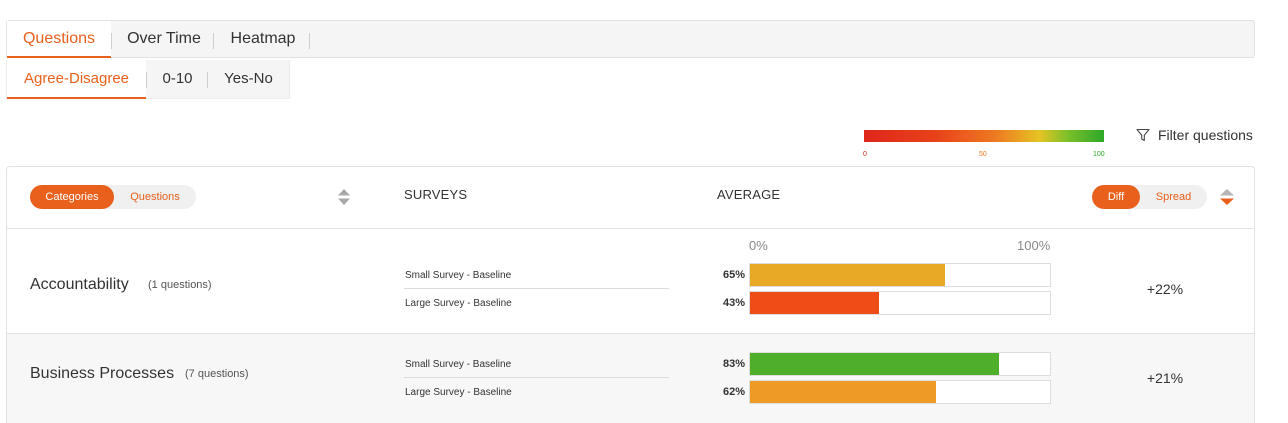 The width and height of the screenshot is (1288, 423). I want to click on axis-max-label: 100%, so click(1034, 245).